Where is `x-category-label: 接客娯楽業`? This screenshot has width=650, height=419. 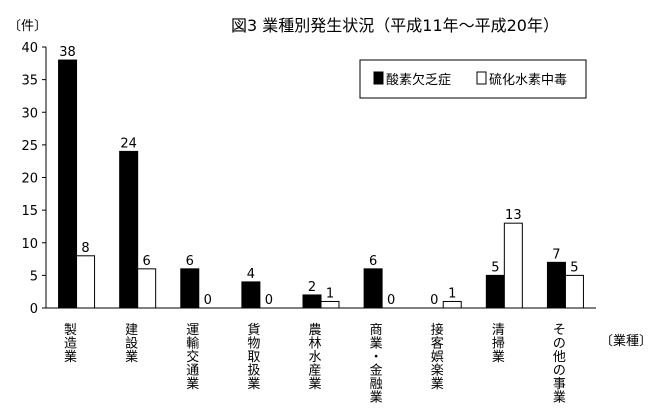
x-category-label: 接客娯楽業 is located at coordinates (437, 357).